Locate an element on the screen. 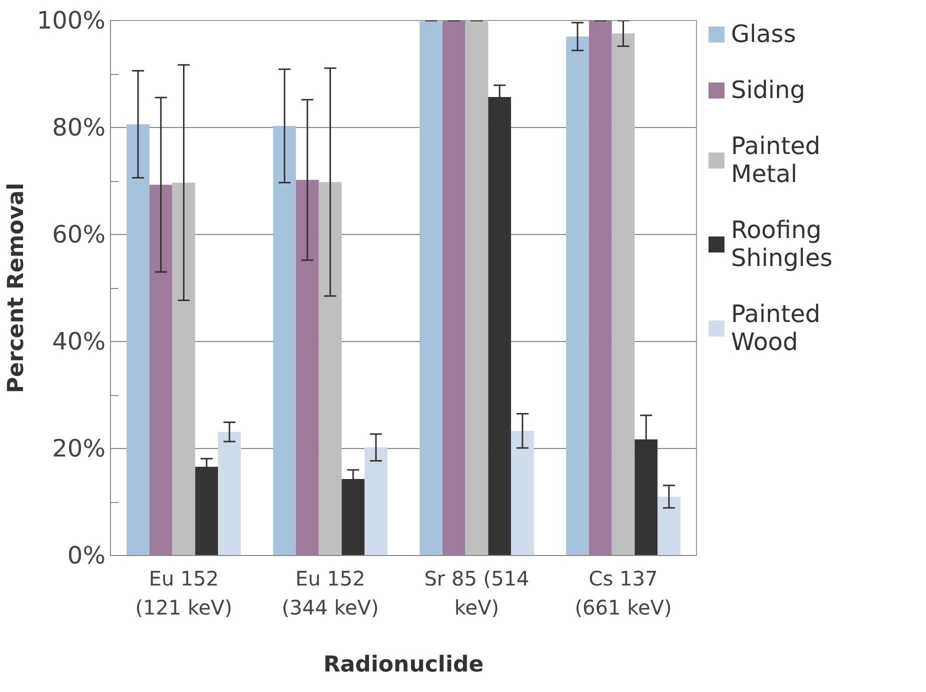 The height and width of the screenshot is (692, 926). y-tick-label: 100% is located at coordinates (71, 20).